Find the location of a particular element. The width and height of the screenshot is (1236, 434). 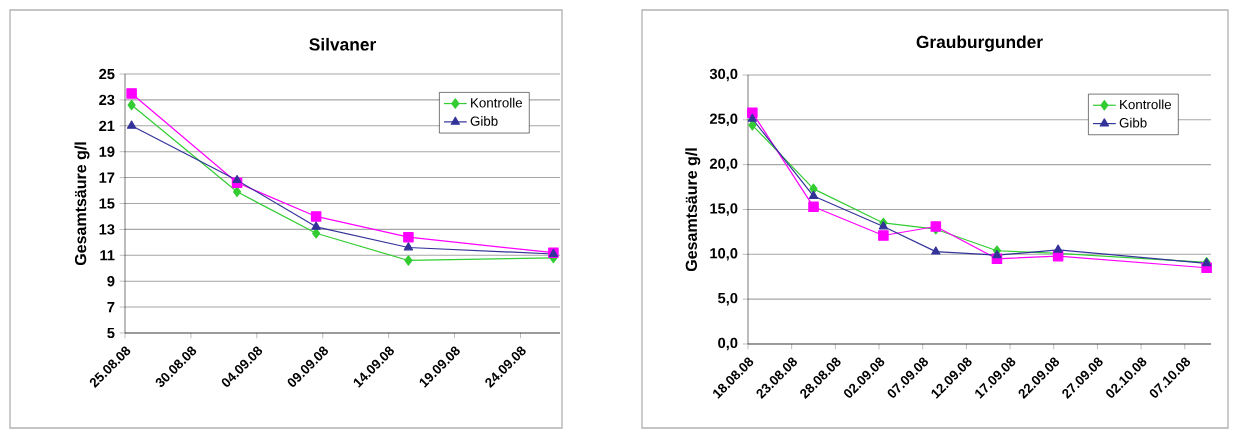

y-tick-label: 5,0 is located at coordinates (728, 299).